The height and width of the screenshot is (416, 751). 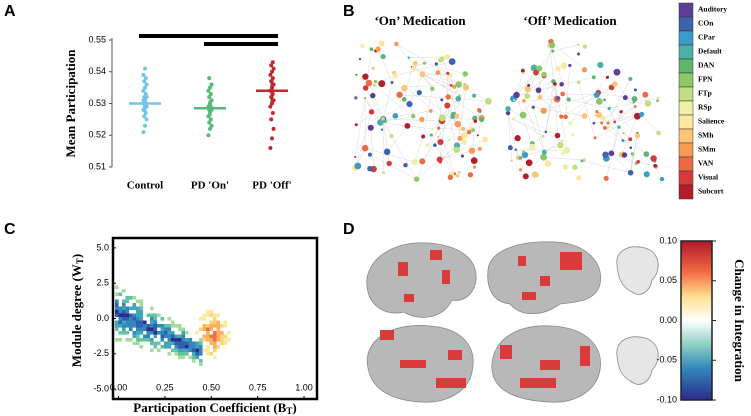 I want to click on legend-label: Auditory, so click(x=712, y=9).